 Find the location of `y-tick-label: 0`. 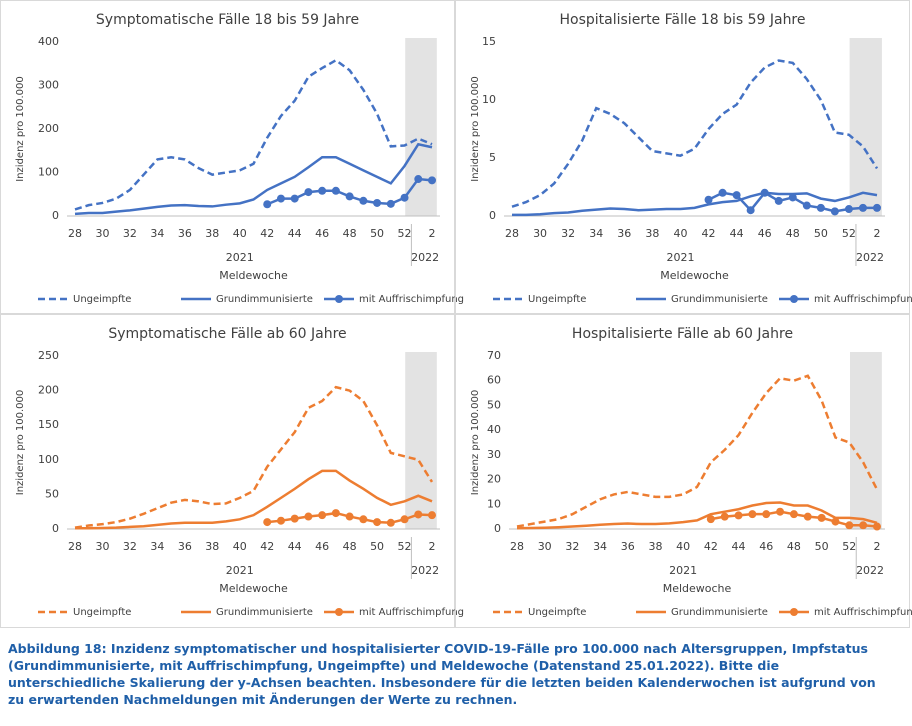

y-tick-label: 0 is located at coordinates (55, 528).